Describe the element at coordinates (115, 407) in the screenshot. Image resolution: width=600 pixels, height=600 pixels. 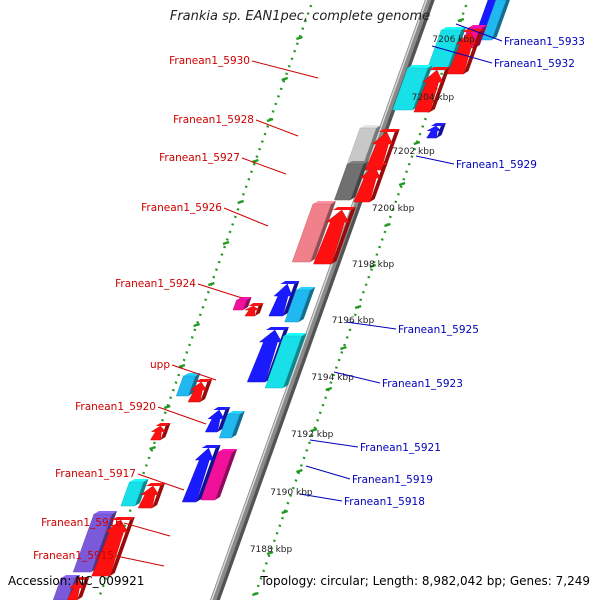
I see `gene-label-forward: Franean1_5920` at that location.